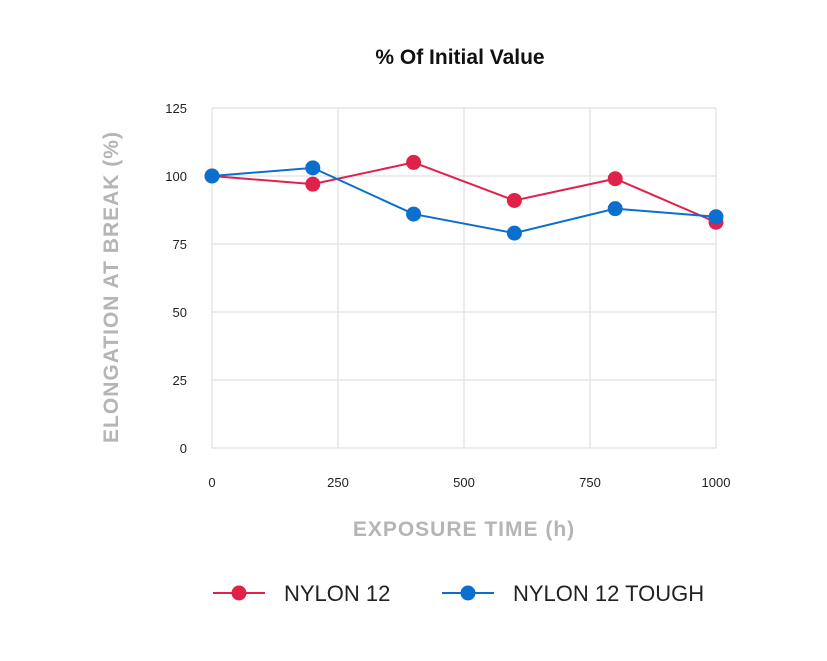 This screenshot has width=827, height=661. Describe the element at coordinates (464, 529) in the screenshot. I see `x-axis-label: EXPOSURE TIME (h)` at that location.